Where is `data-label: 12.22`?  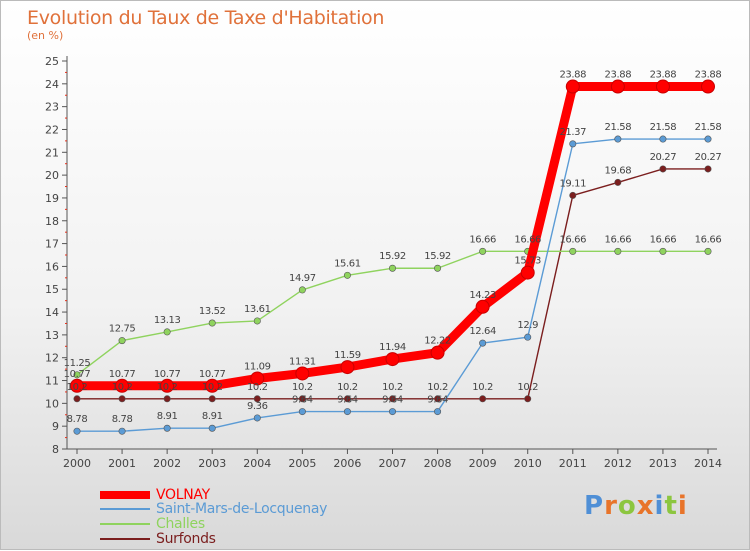 data-label: 12.22 is located at coordinates (437, 341).